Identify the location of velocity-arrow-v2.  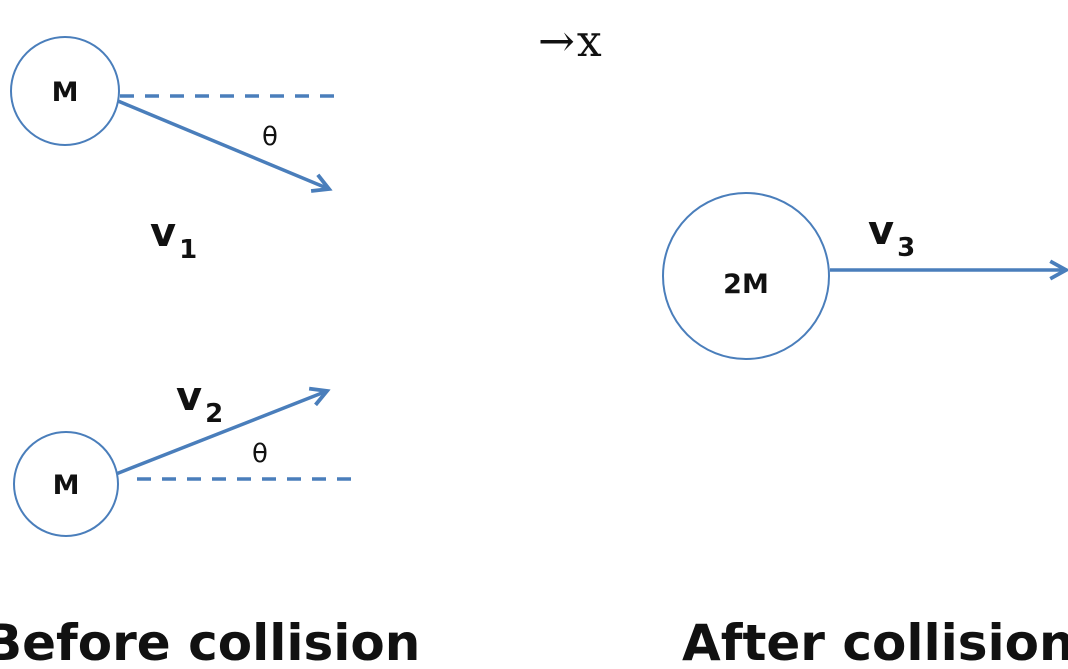
(221, 433).